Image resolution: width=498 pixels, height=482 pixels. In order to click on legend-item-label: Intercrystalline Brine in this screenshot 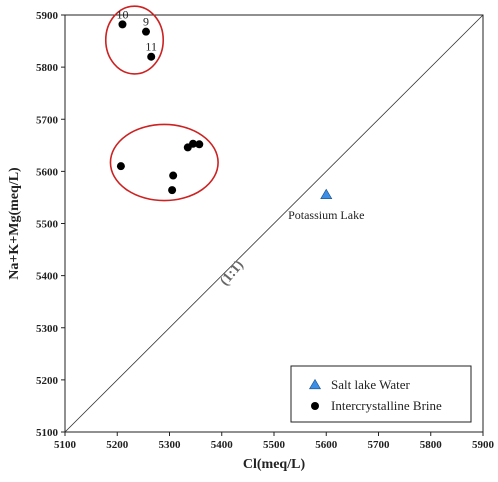, I will do `click(386, 405)`.